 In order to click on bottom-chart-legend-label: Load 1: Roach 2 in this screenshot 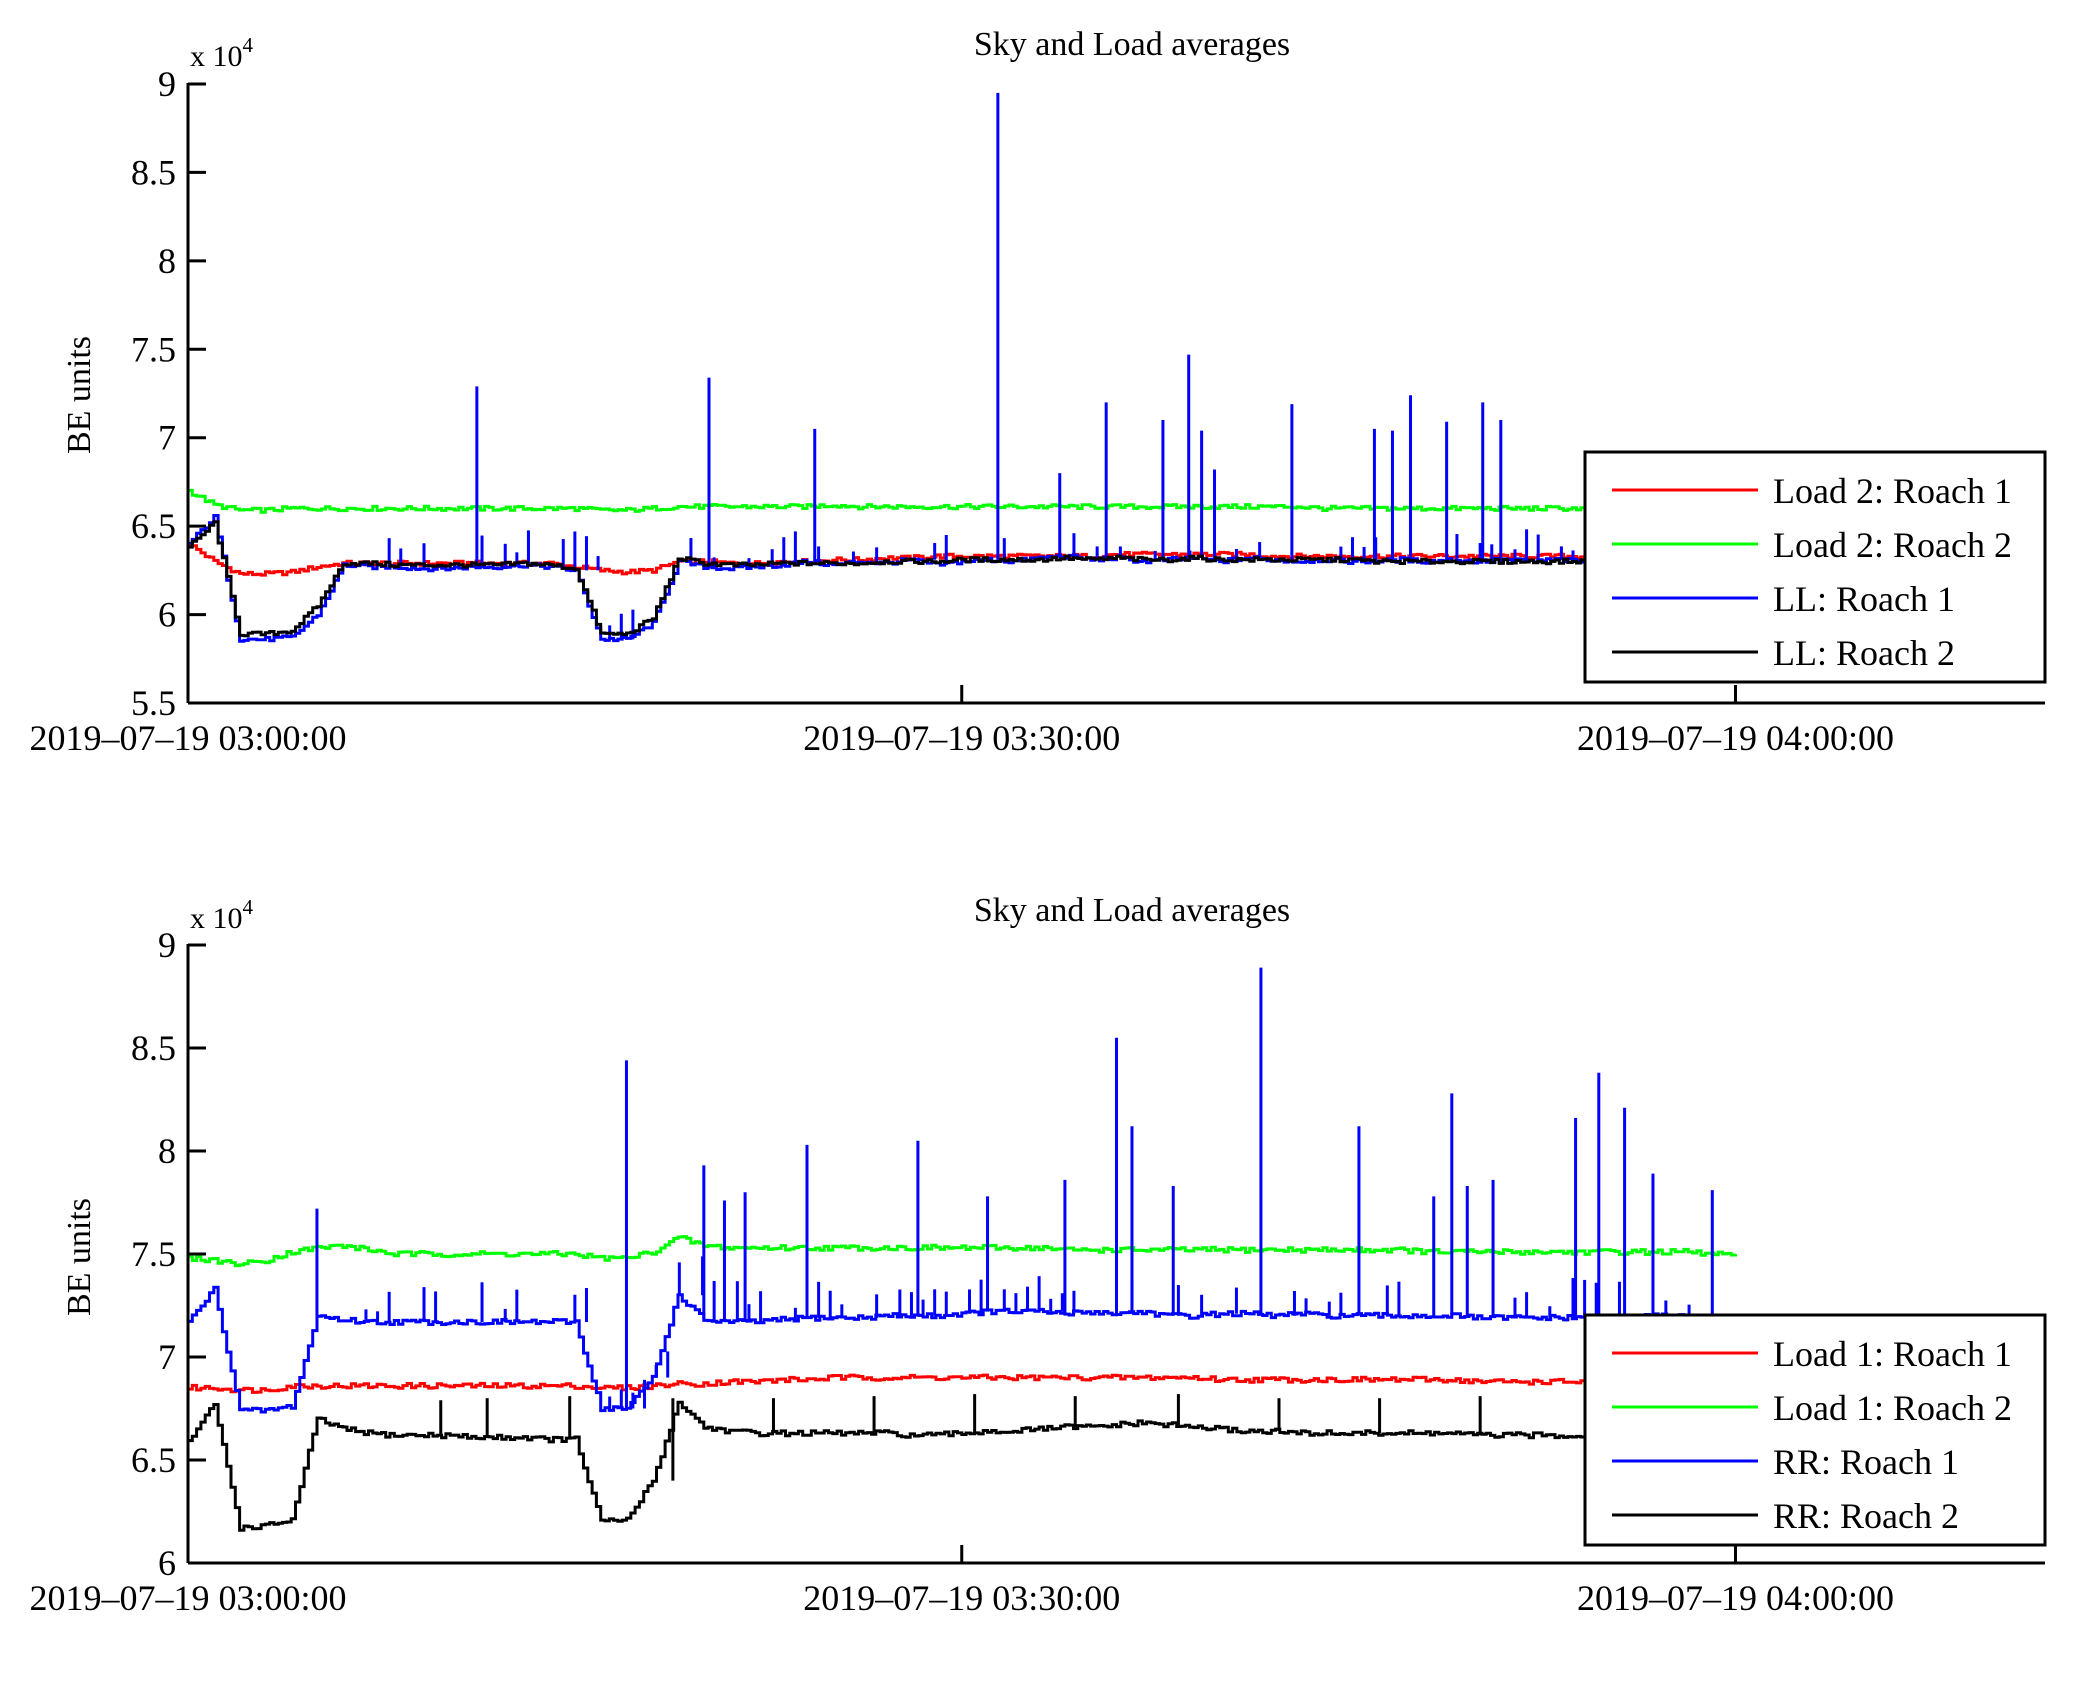, I will do `click(1892, 1408)`.